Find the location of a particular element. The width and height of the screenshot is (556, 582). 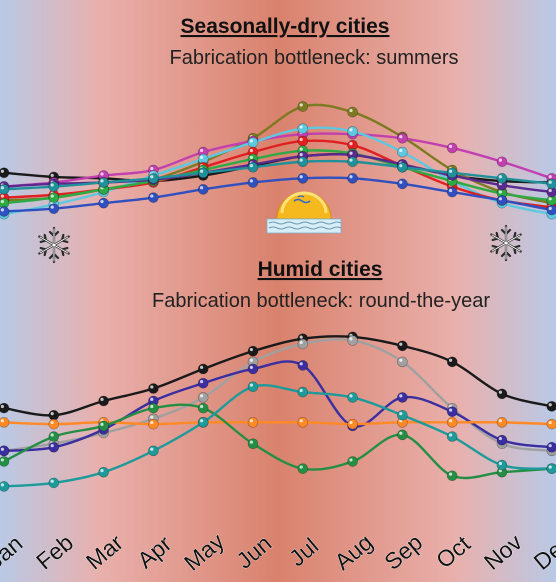

humid-series-2-point-8-highlight is located at coordinates (351, 339).